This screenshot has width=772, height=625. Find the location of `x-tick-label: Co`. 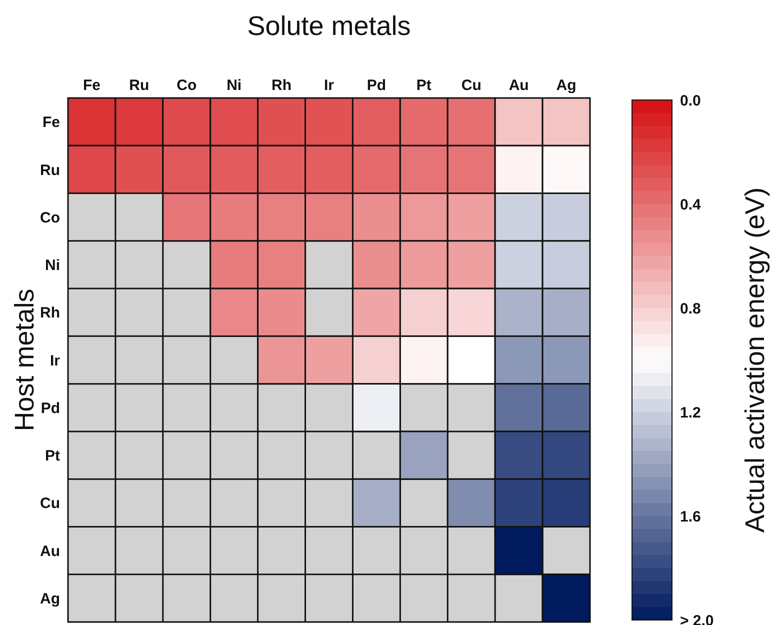

x-tick-label: Co is located at coordinates (186, 85).